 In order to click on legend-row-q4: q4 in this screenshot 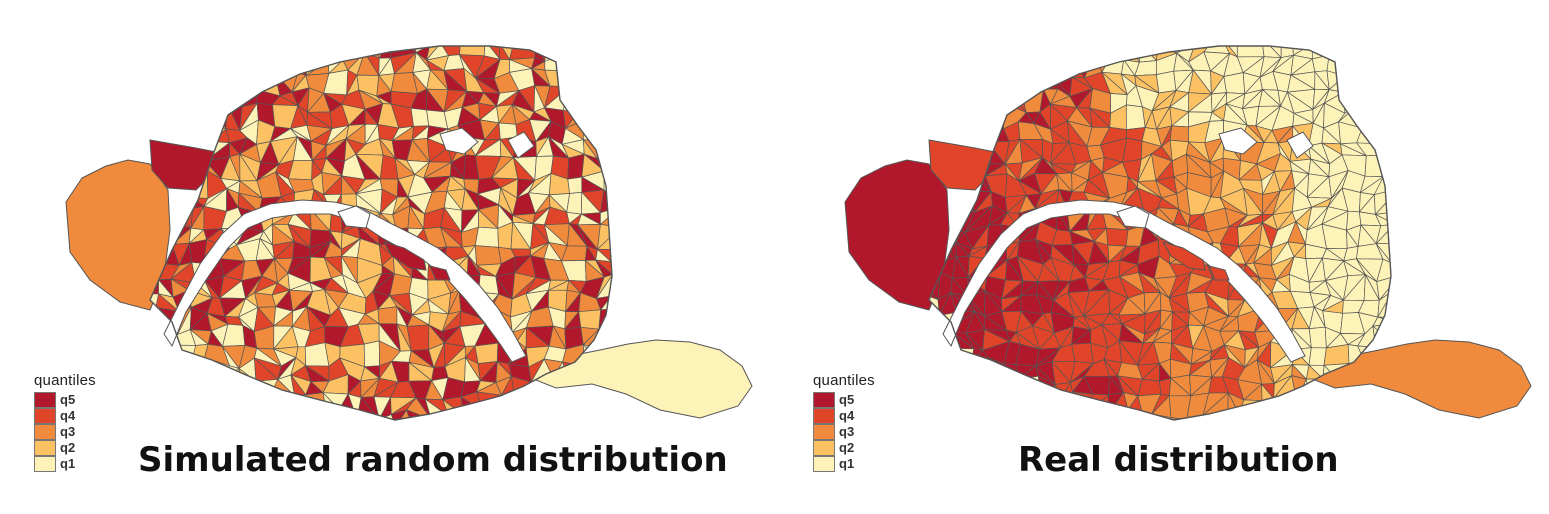, I will do `click(844, 416)`.